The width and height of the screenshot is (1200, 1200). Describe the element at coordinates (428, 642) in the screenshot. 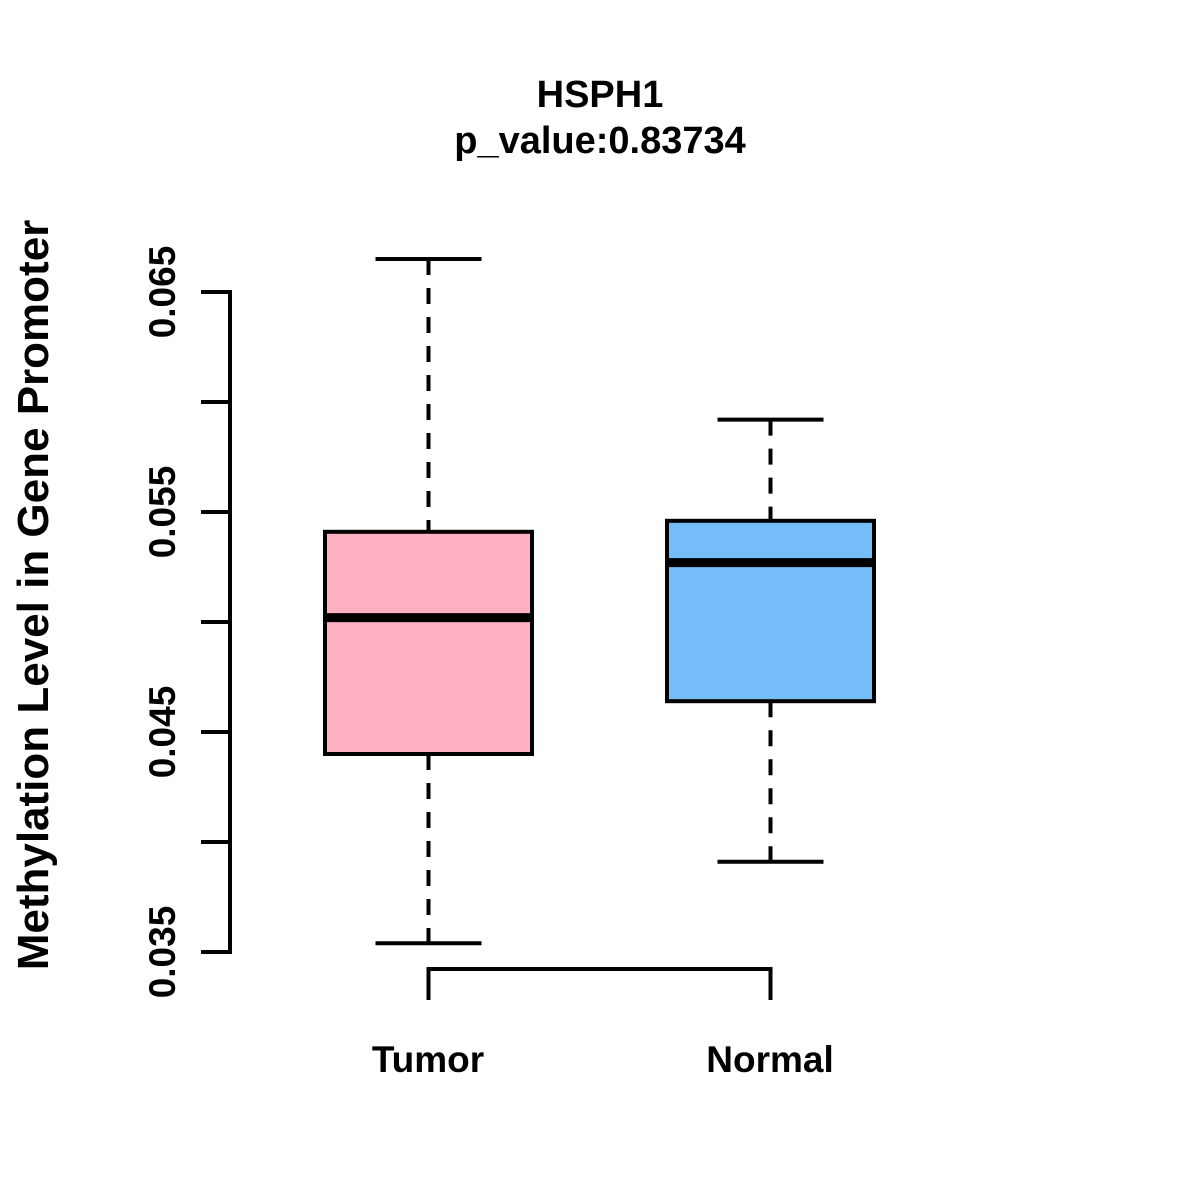

I see `box-tumor` at that location.